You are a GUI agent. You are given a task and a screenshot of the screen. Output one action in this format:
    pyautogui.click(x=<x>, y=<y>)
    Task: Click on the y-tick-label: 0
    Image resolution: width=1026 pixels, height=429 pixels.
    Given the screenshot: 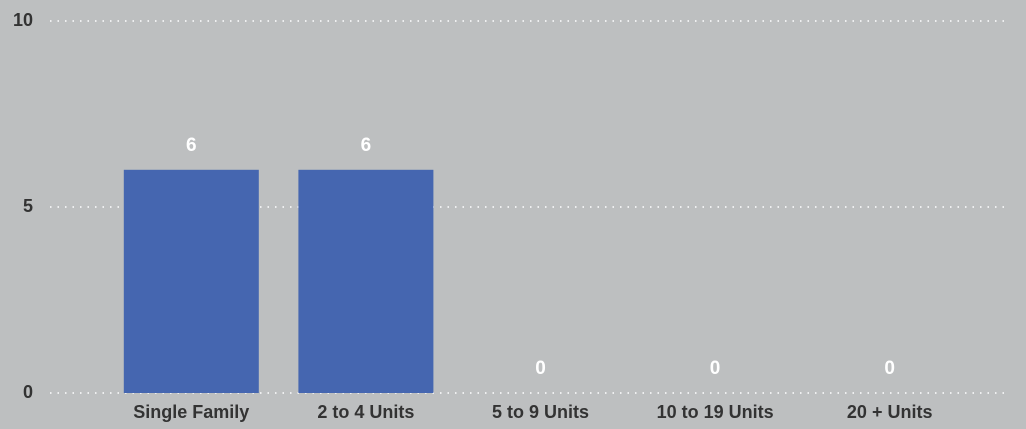 What is the action you would take?
    pyautogui.click(x=28, y=392)
    